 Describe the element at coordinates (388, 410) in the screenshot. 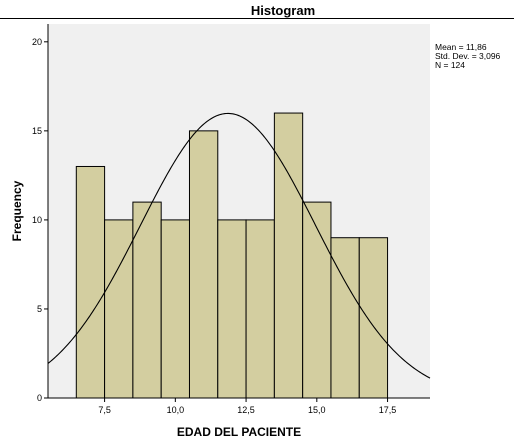

I see `x-tick-label: 17,5` at that location.